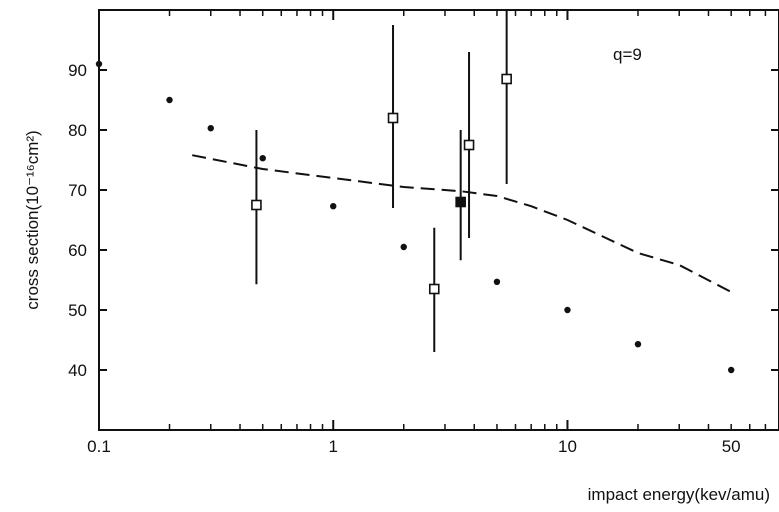 The height and width of the screenshot is (512, 779). I want to click on y-tick-label: 90, so click(77, 70).